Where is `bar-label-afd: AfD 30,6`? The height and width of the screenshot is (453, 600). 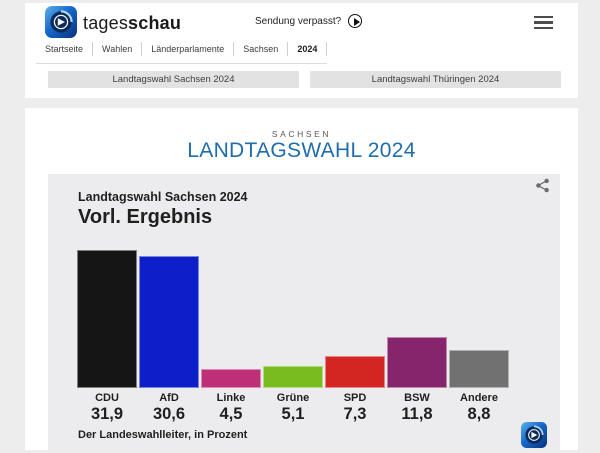
bar-label-afd: AfD 30,6 is located at coordinates (169, 408).